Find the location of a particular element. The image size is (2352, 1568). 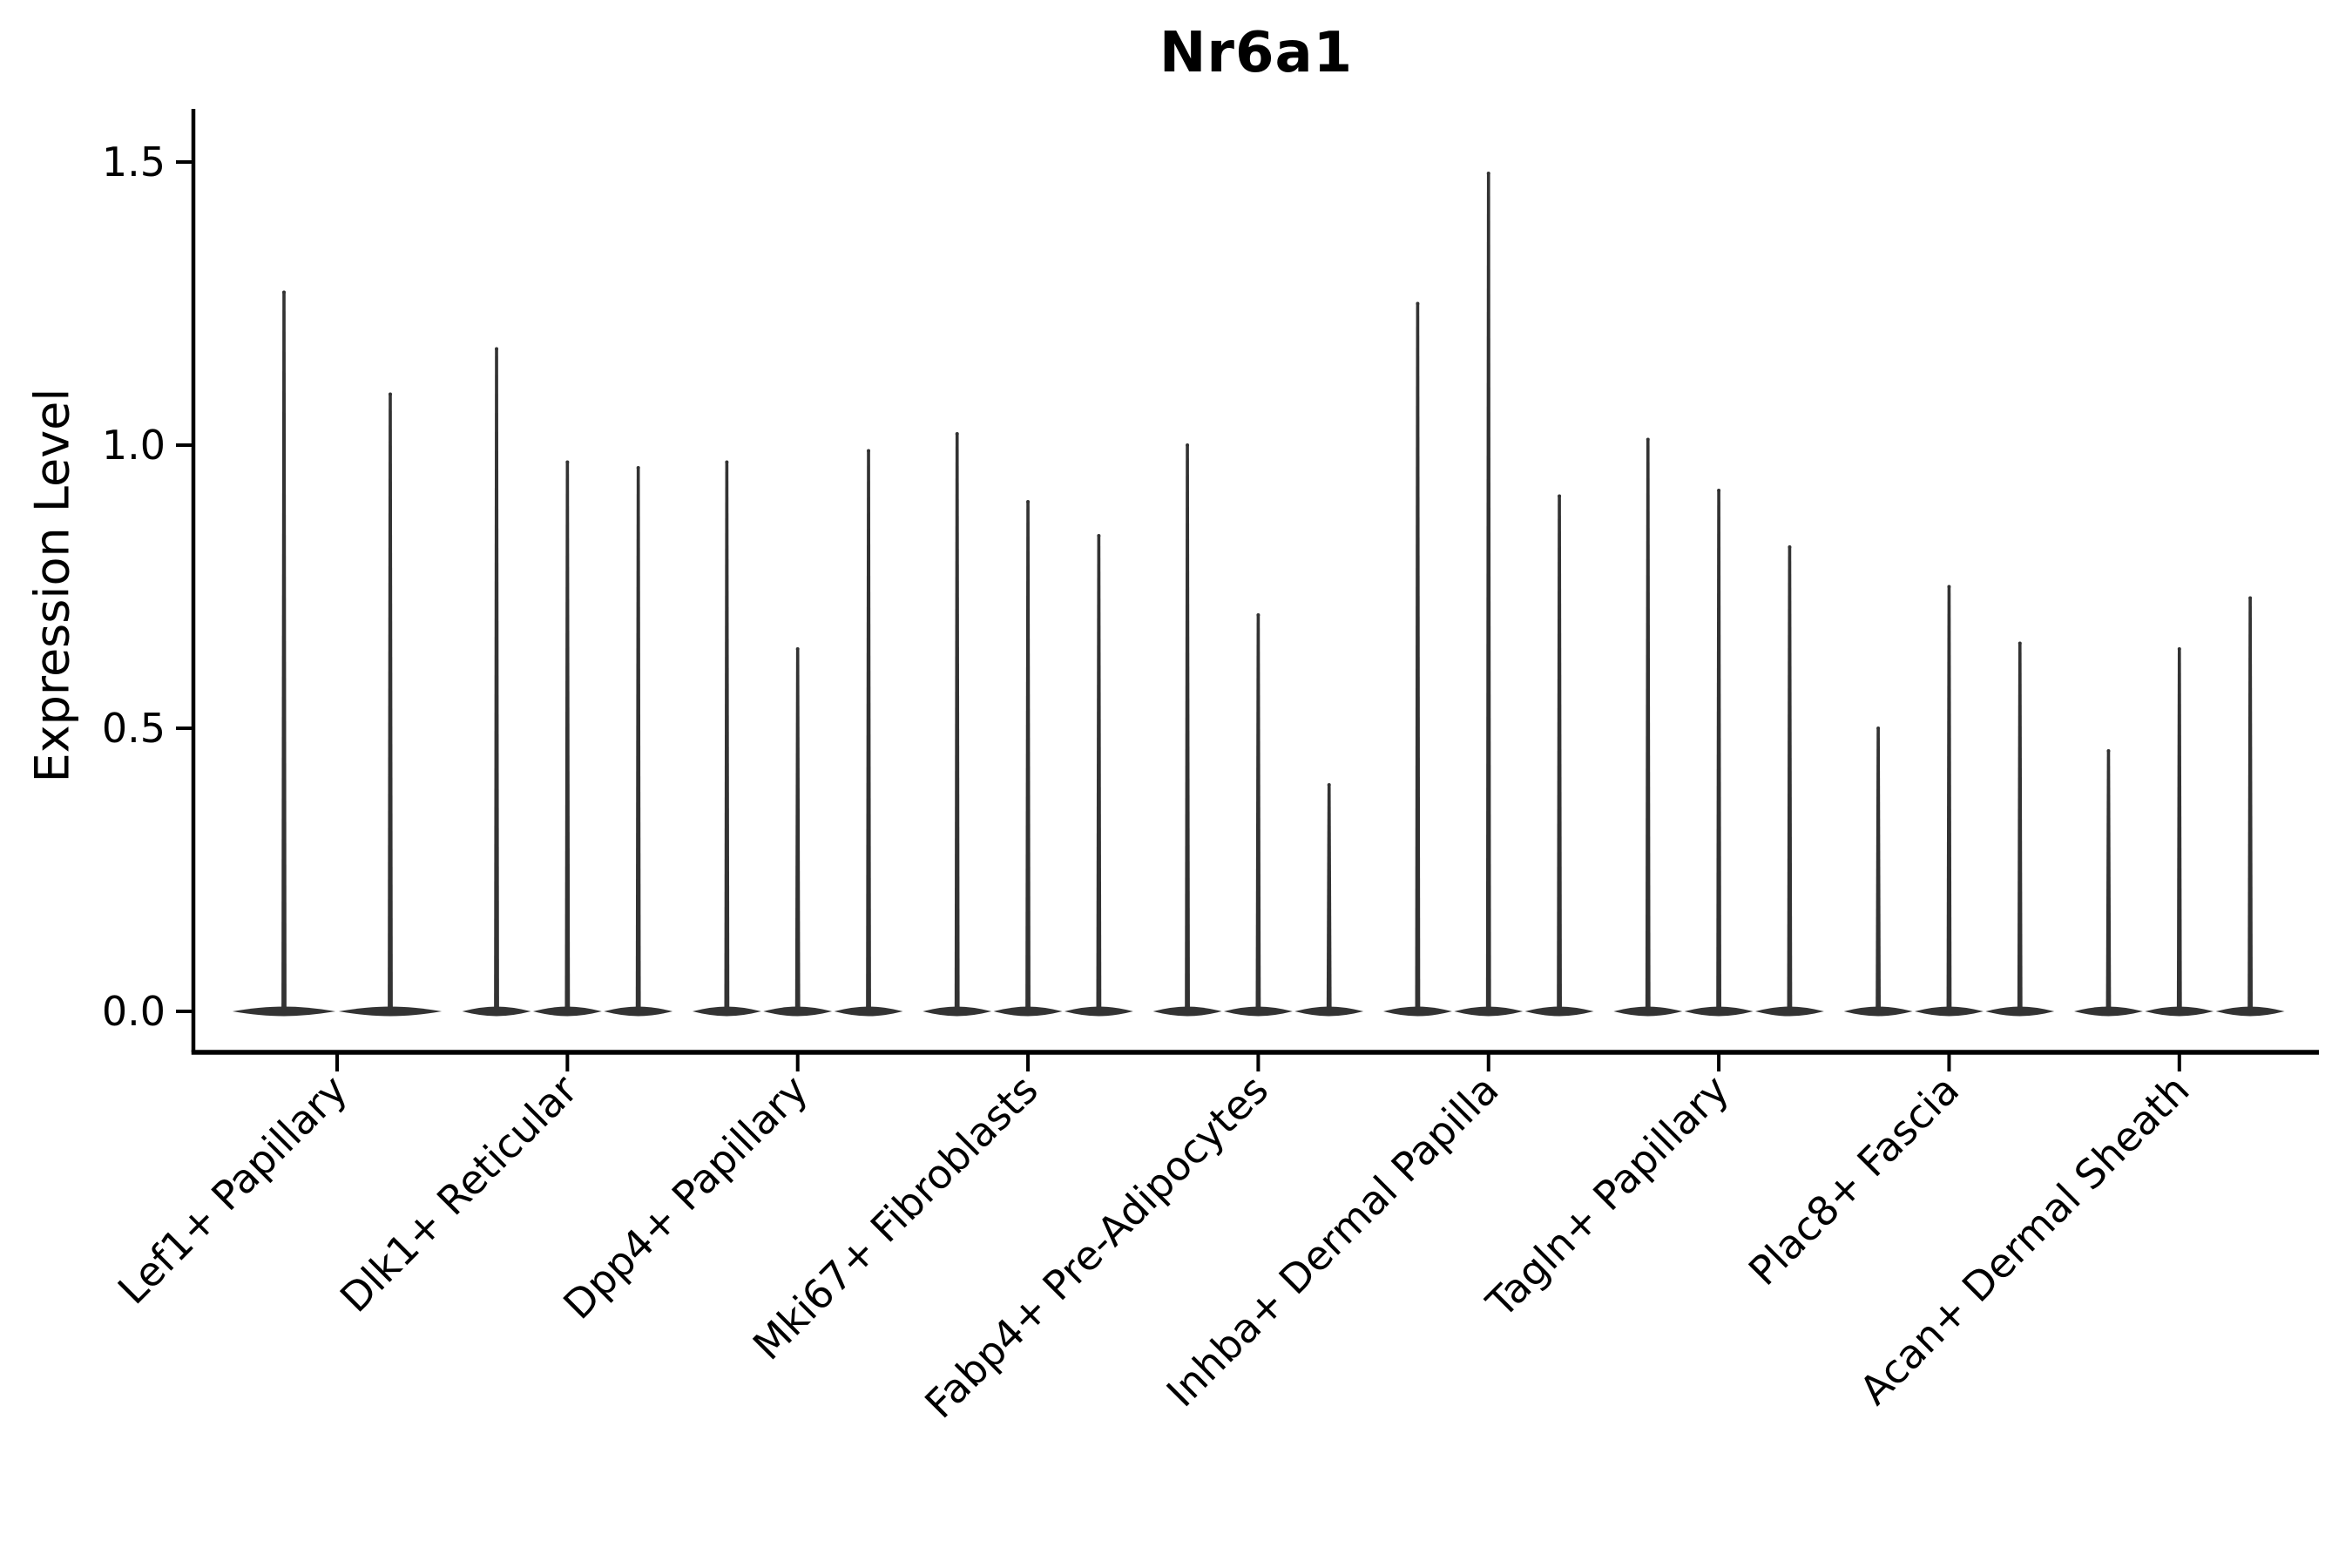

x-tick-label: Plac8+ Fascia is located at coordinates (1854, 1180).